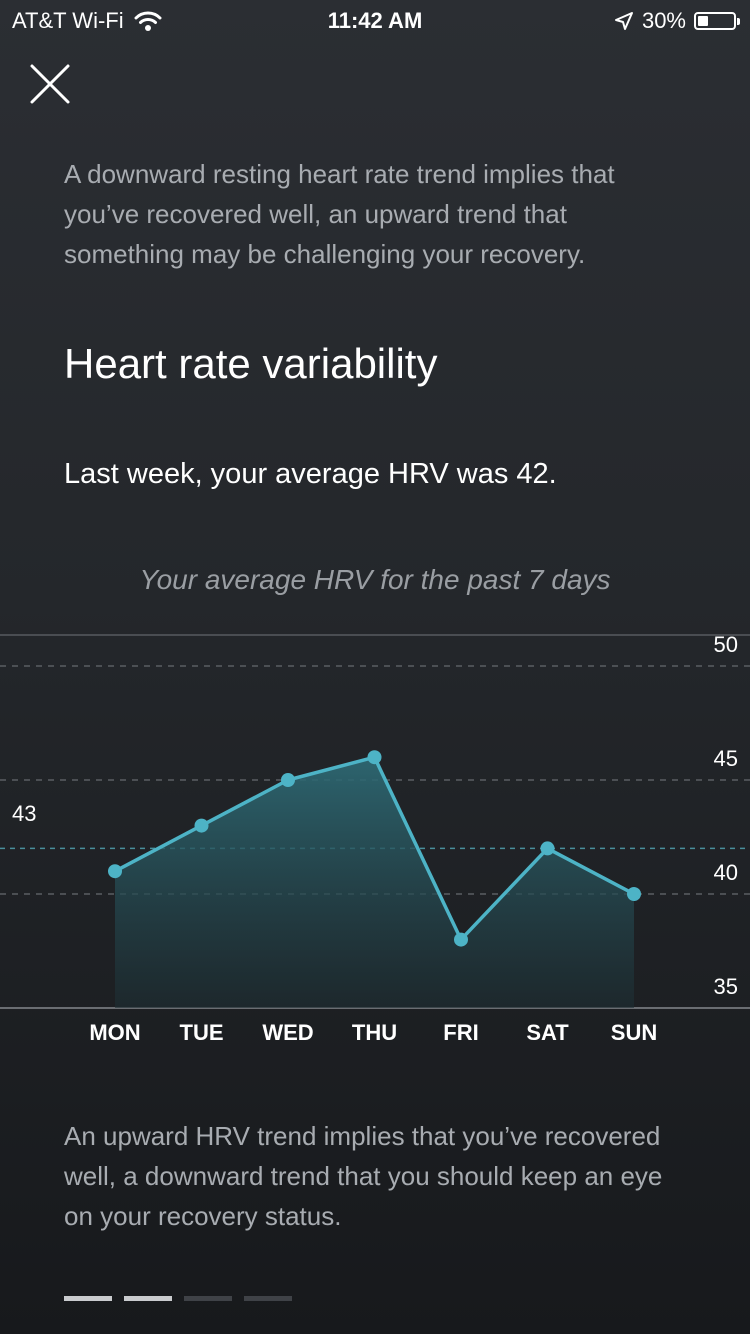 The image size is (750, 1334). Describe the element at coordinates (703, 21) in the screenshot. I see `battery-fill` at that location.